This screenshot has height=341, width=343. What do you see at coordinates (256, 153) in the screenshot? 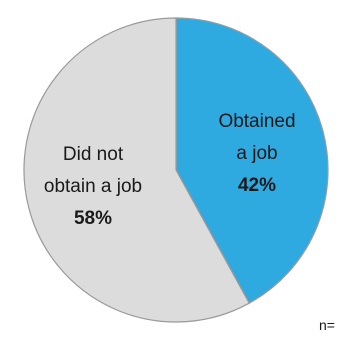
I see `slice-label-obtained-line2: a job` at bounding box center [256, 153].